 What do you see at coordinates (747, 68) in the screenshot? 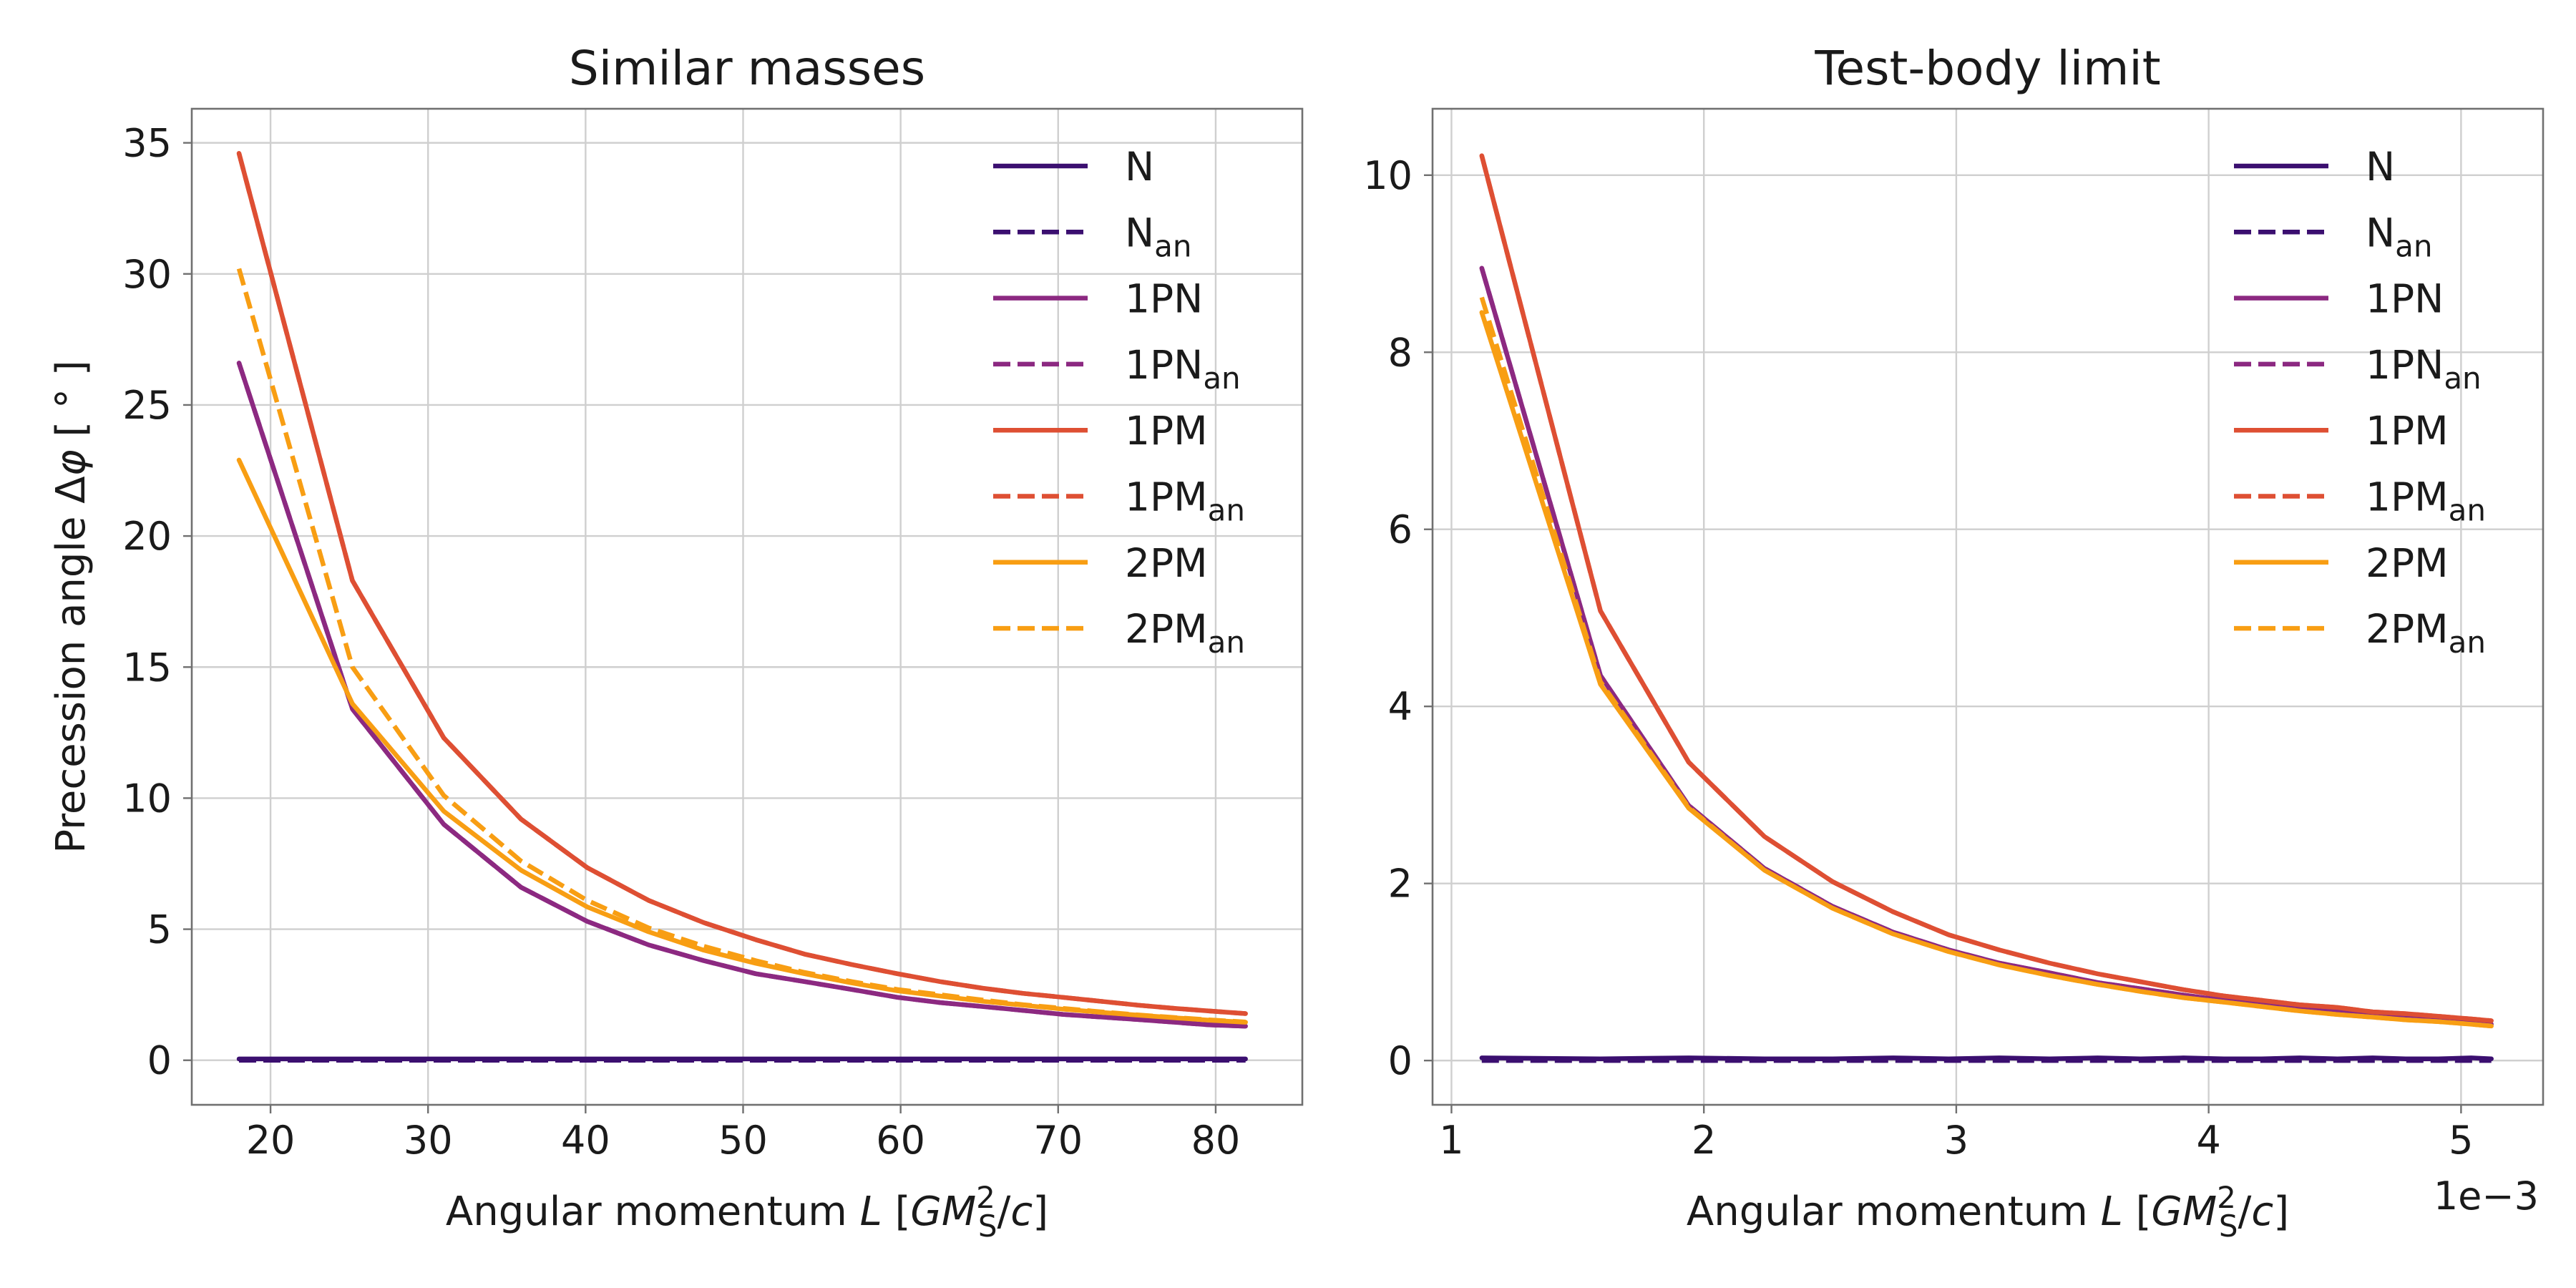
I see `panel-title: Similar masses` at bounding box center [747, 68].